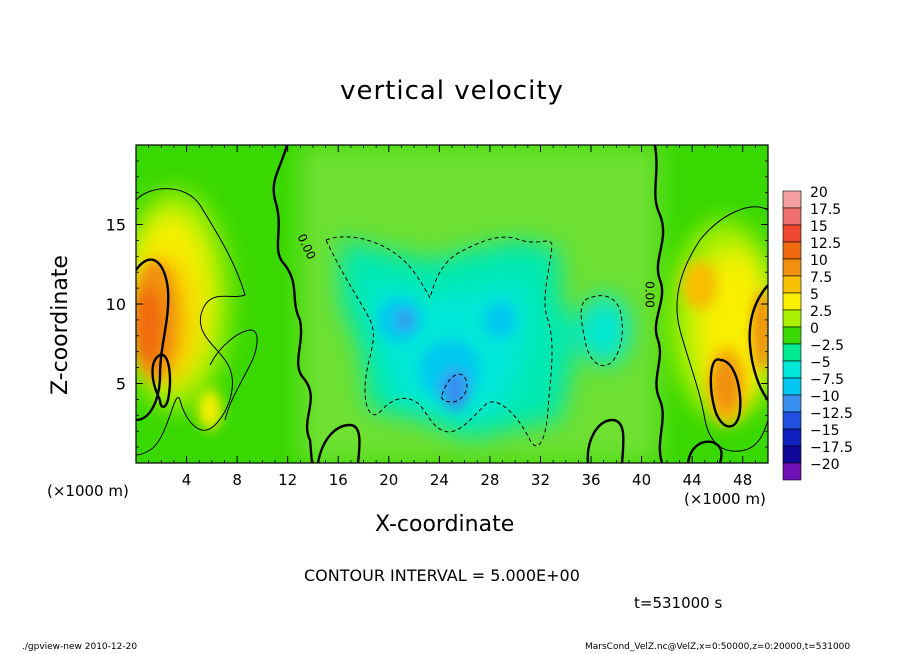 The width and height of the screenshot is (904, 654). I want to click on contour-label: 0.00, so click(649, 294).